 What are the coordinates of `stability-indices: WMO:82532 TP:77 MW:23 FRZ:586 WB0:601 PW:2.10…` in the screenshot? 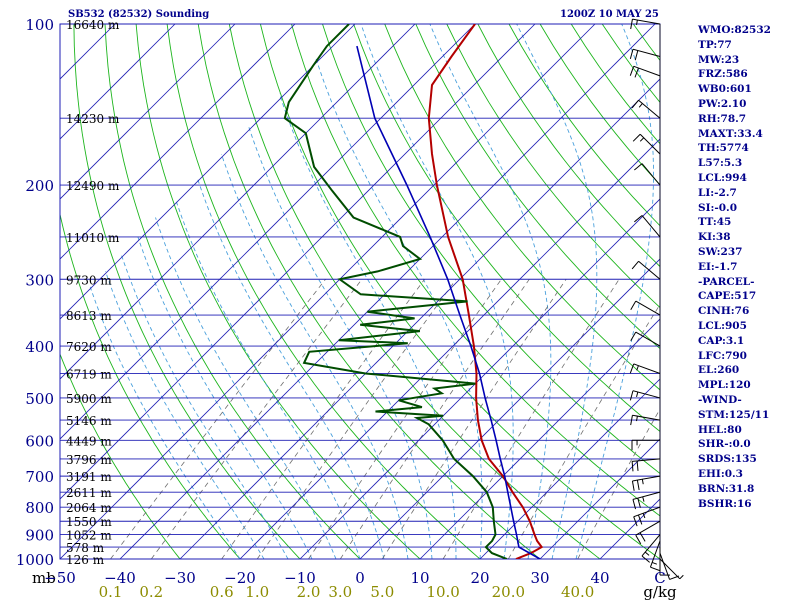 It's located at (734, 267).